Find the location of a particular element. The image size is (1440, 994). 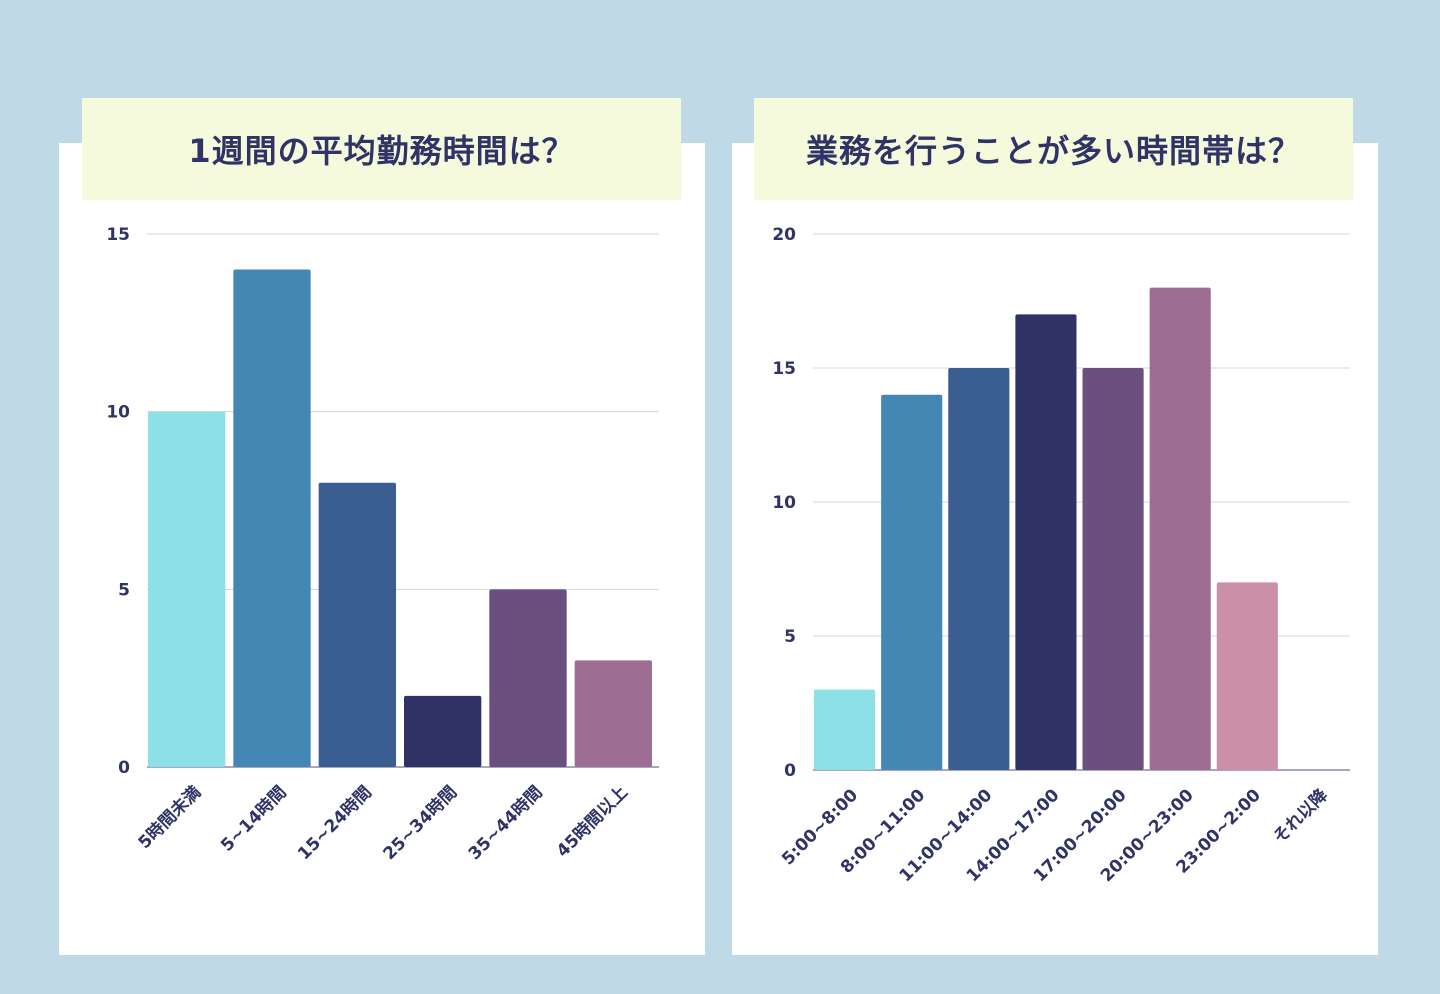

left-category-label: 15~24時間 is located at coordinates (334, 823).